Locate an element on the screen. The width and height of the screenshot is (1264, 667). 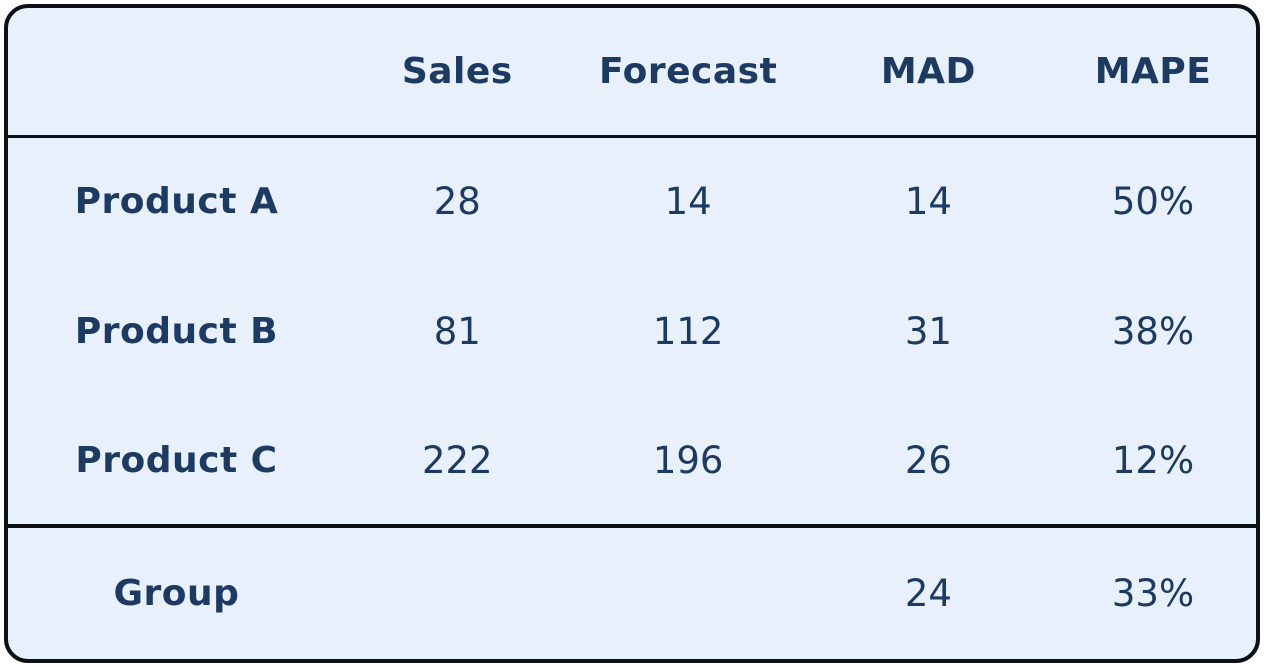
cell-product-a-forecast: 14 is located at coordinates (688, 202).